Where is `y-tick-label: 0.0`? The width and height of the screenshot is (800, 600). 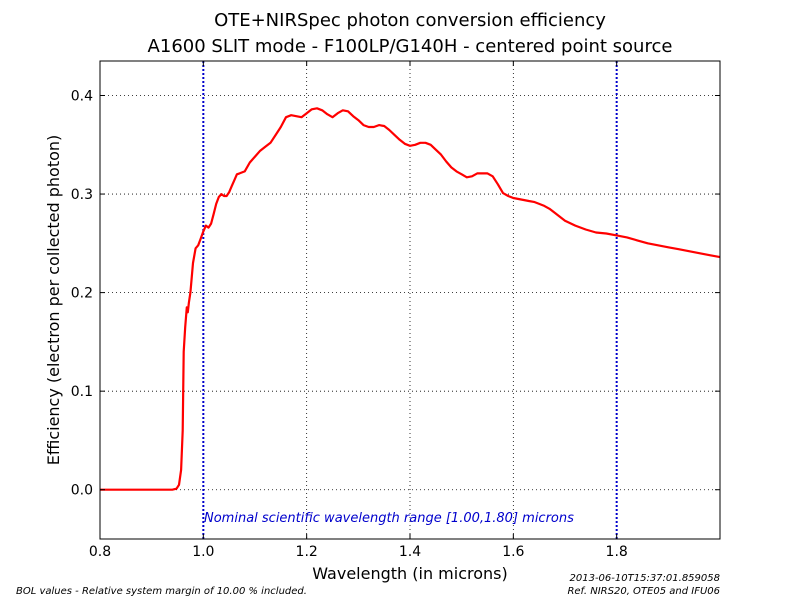
y-tick-label: 0.0 is located at coordinates (82, 491).